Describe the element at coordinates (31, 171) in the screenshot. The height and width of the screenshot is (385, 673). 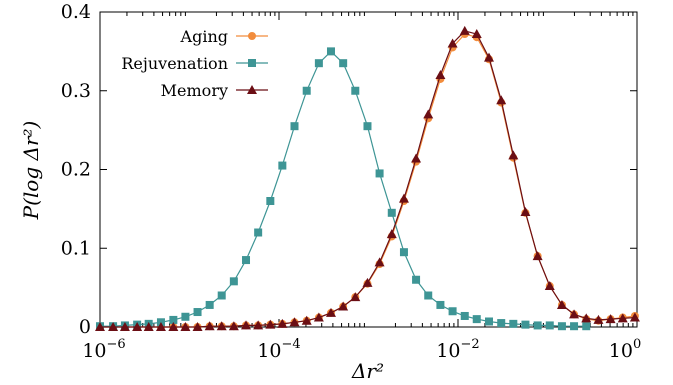
I see `y-axis-title: P(log Δr²)` at that location.